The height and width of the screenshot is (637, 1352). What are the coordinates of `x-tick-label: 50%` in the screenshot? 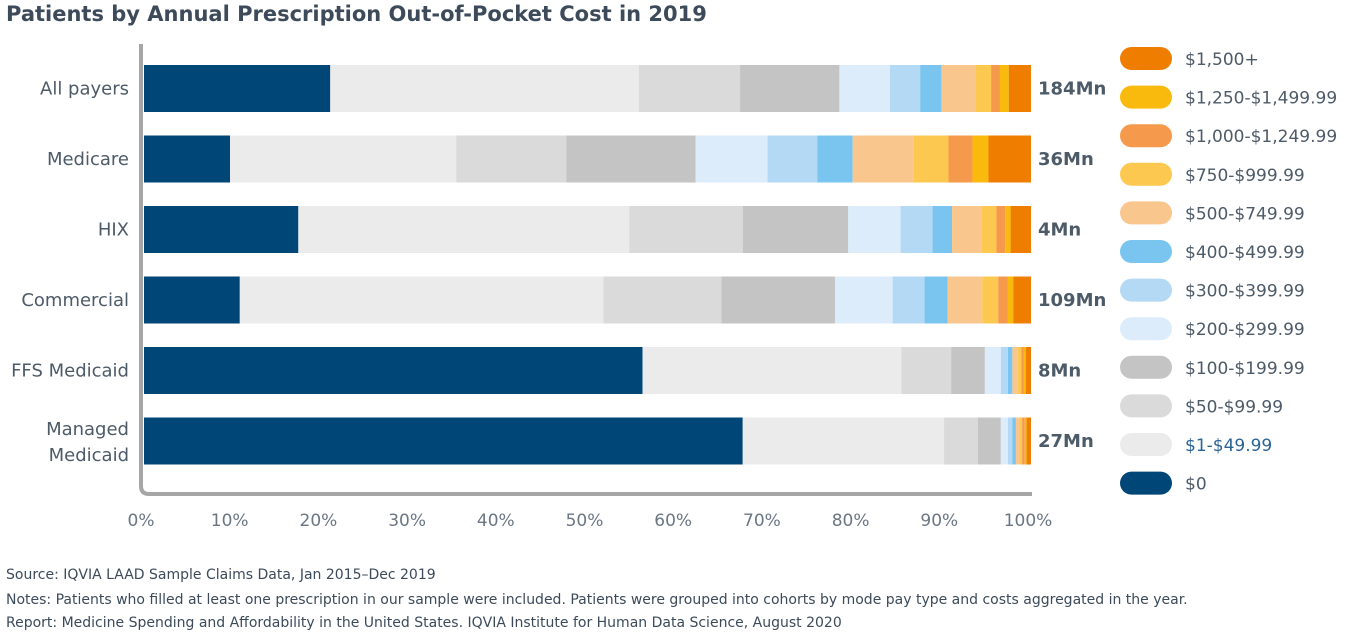 It's located at (585, 521).